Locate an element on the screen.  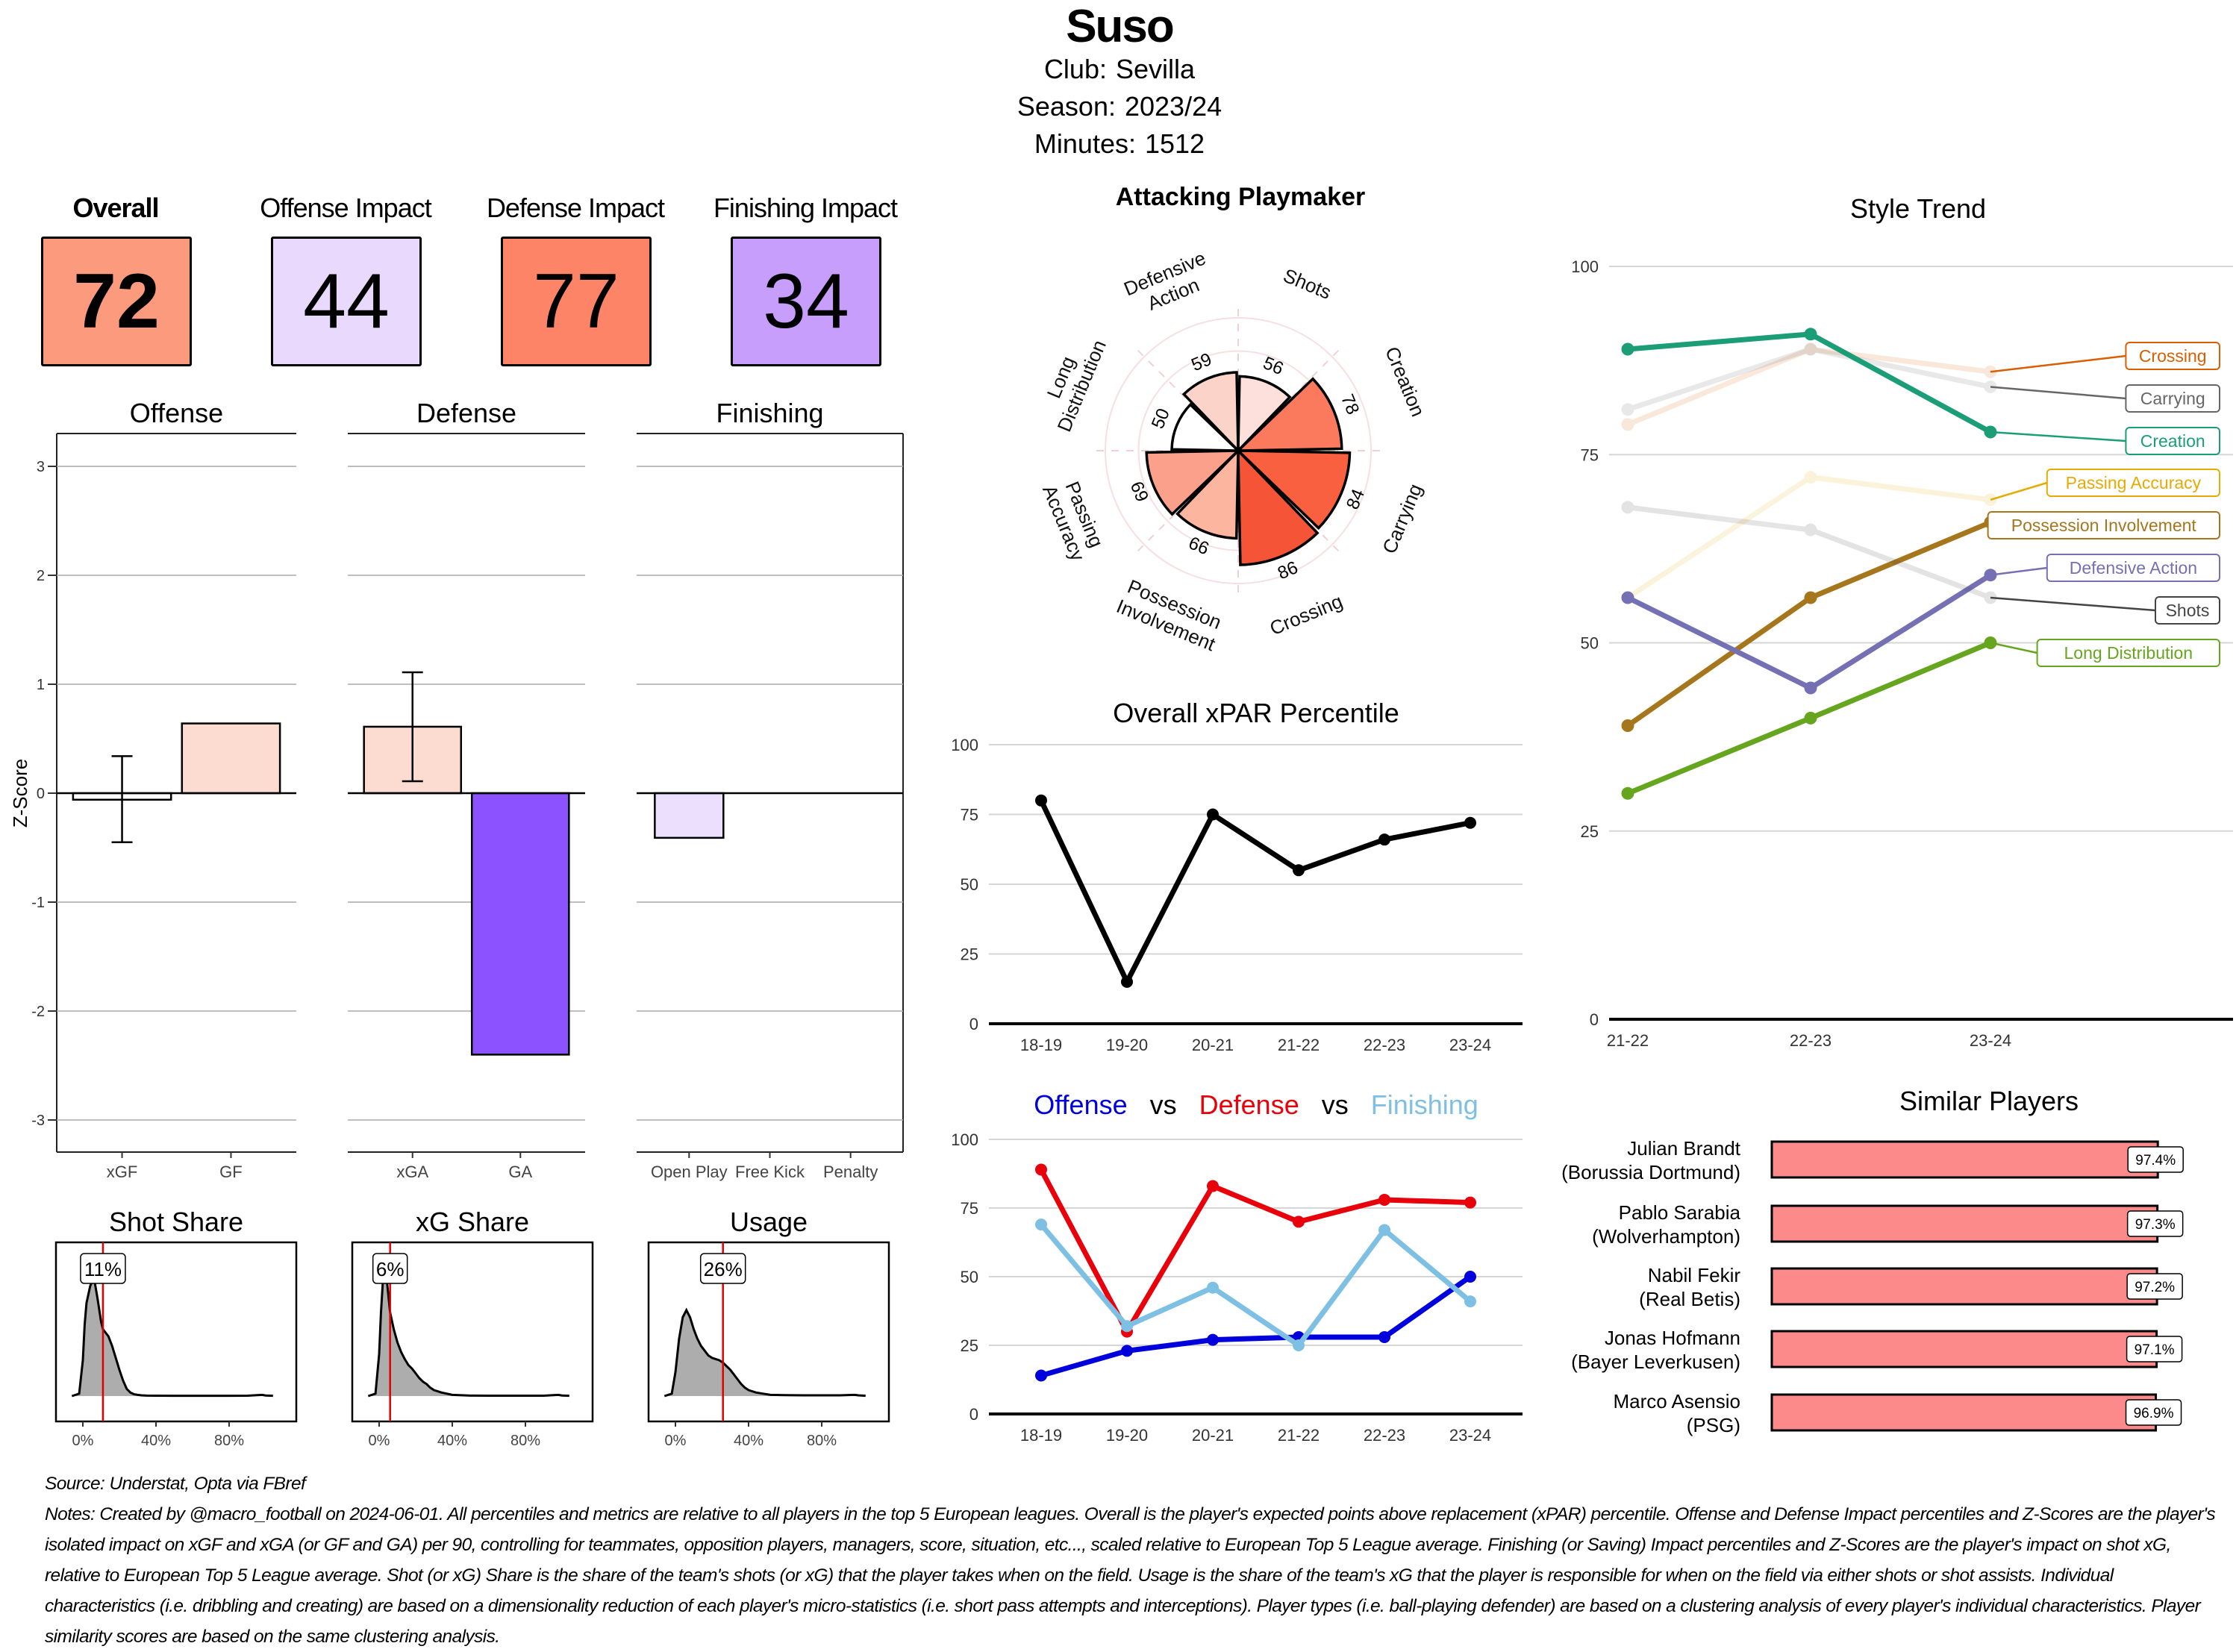
x-tick-label: 22-23 is located at coordinates (1384, 1436).